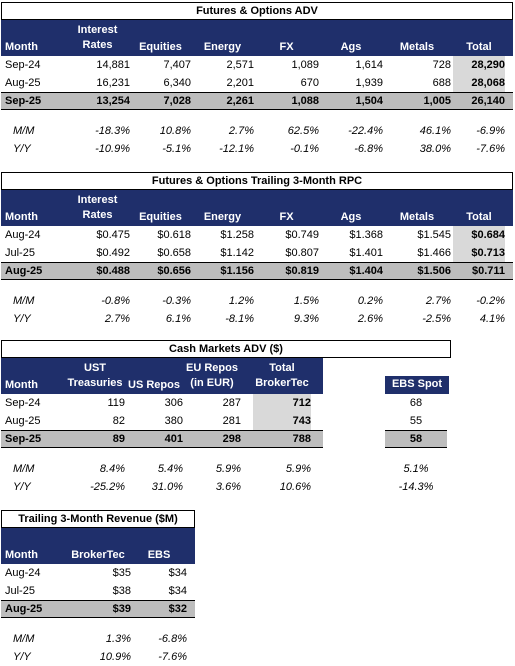 Image resolution: width=515 pixels, height=666 pixels. I want to click on stat-cell: 9.3%, so click(306, 319).